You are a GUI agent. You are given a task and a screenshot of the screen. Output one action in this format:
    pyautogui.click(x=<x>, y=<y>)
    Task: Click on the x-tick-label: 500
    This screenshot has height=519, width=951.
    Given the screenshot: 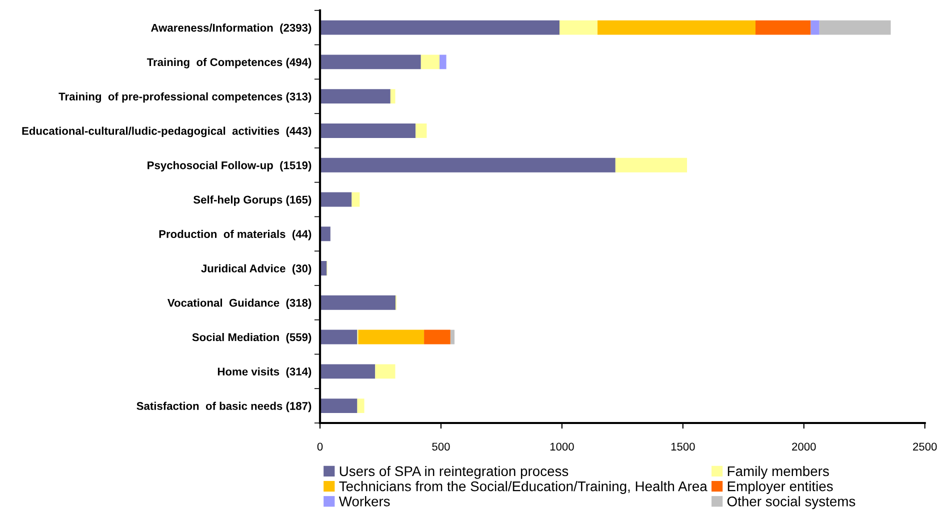 What is the action you would take?
    pyautogui.click(x=441, y=446)
    